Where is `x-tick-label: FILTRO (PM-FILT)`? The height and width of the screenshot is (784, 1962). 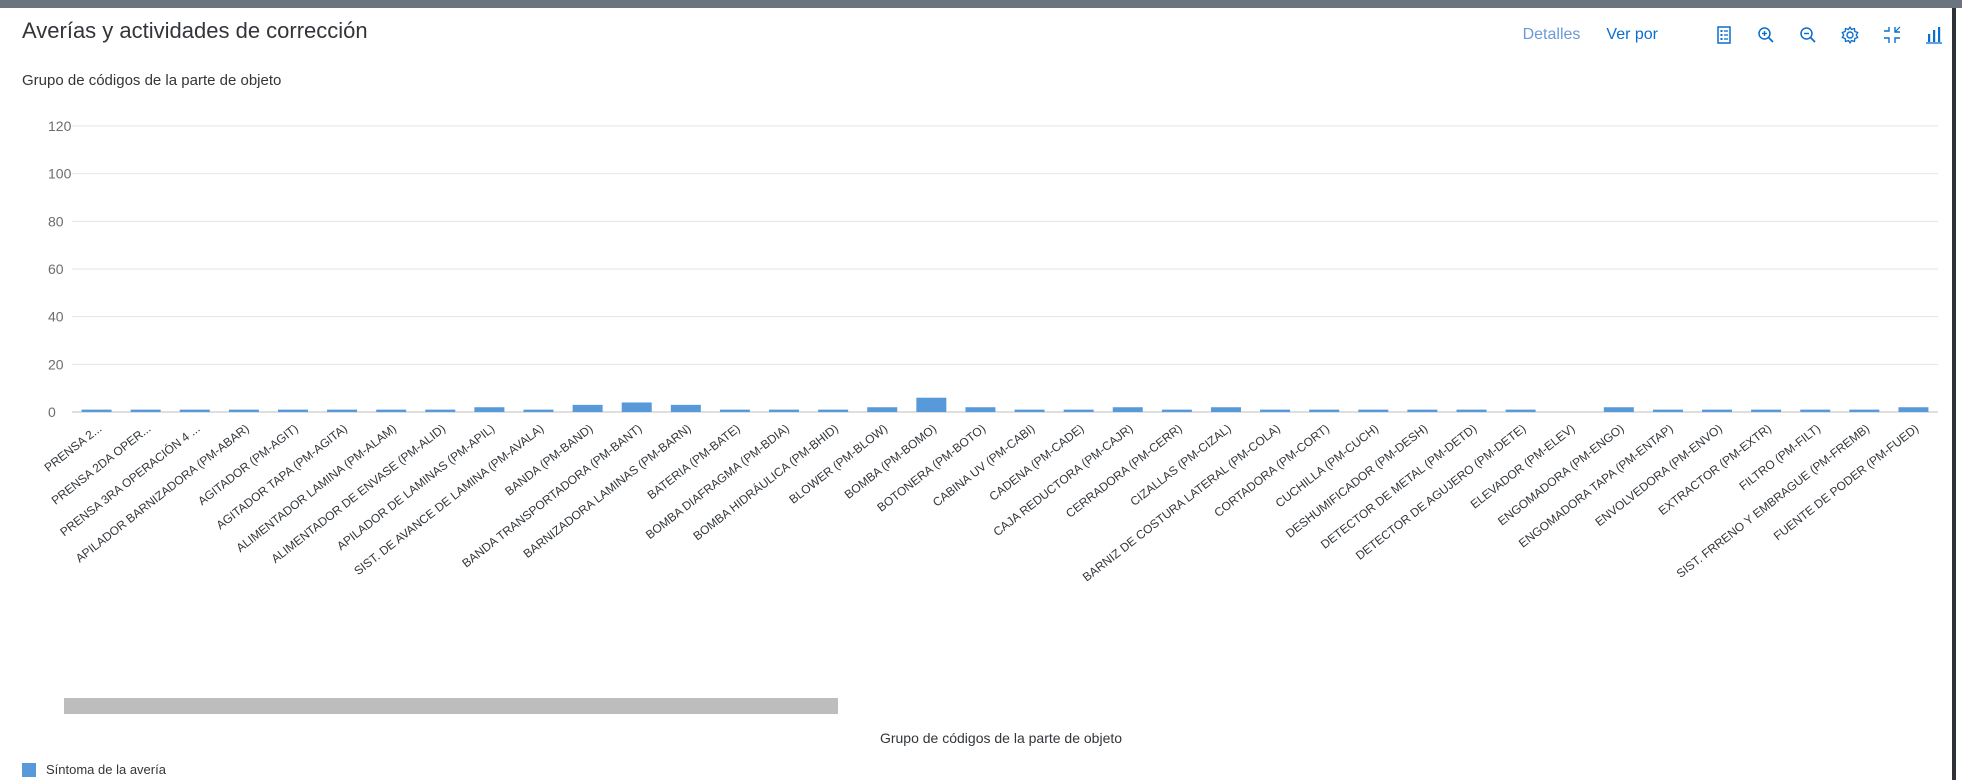 x-tick-label: FILTRO (PM-FILT) is located at coordinates (1780, 457).